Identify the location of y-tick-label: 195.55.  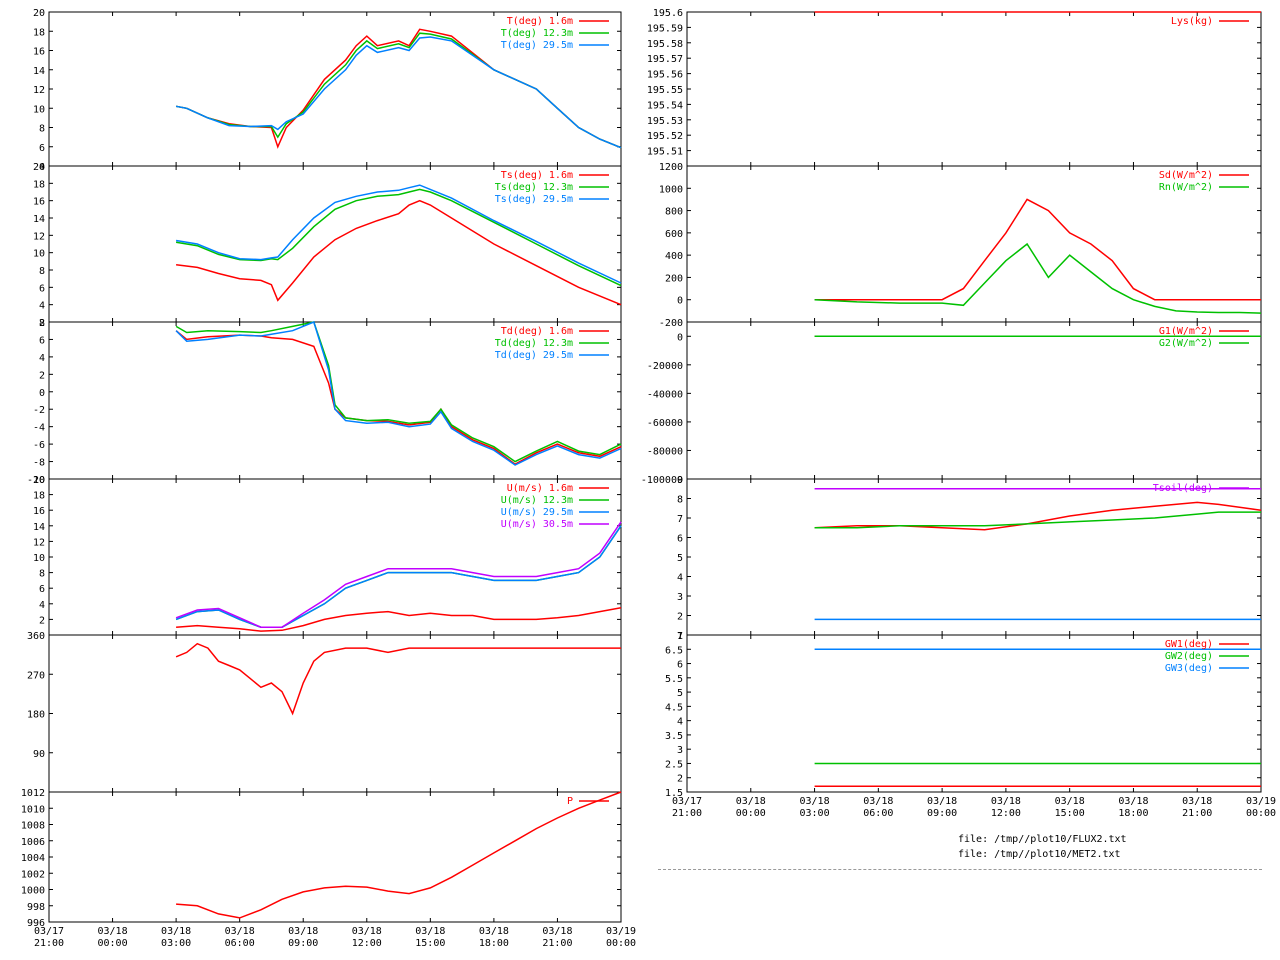
(665, 90).